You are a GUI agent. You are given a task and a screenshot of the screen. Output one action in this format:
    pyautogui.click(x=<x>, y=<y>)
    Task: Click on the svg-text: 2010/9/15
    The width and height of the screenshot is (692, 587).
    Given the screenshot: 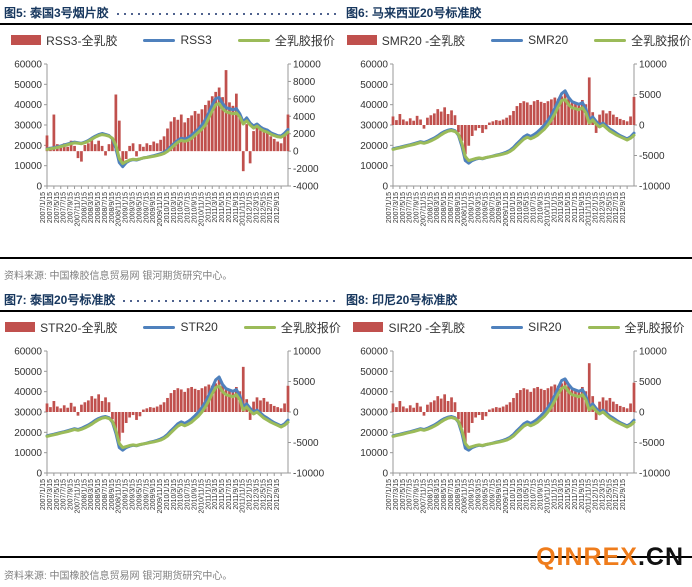 What is the action you would take?
    pyautogui.click(x=194, y=494)
    